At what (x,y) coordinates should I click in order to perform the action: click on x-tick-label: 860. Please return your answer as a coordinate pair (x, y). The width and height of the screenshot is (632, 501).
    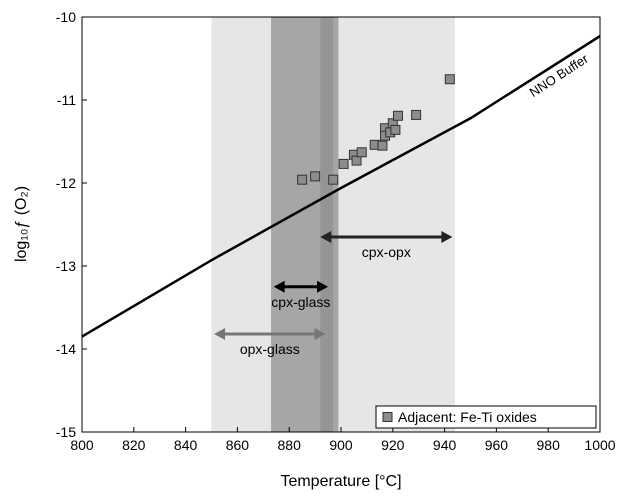
    Looking at the image, I should click on (238, 445).